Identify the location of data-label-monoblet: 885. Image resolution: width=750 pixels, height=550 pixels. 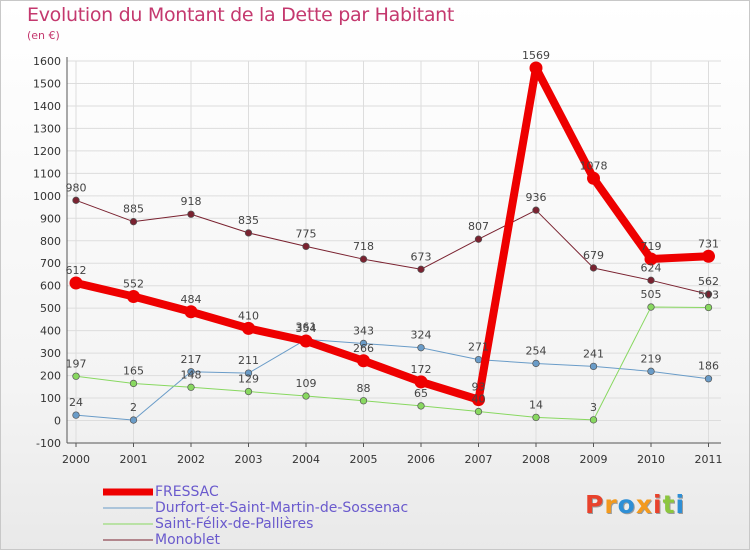
(133, 209).